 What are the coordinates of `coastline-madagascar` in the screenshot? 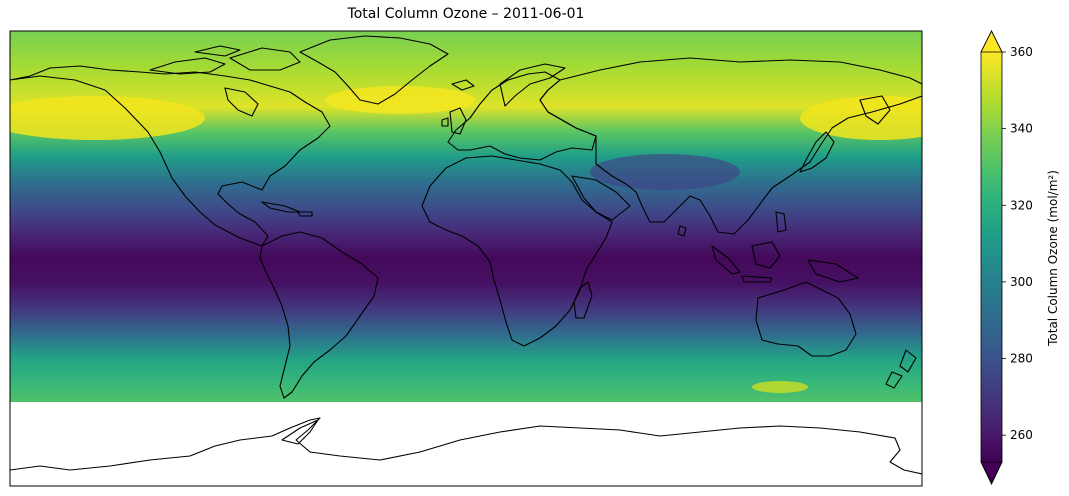 It's located at (583, 300).